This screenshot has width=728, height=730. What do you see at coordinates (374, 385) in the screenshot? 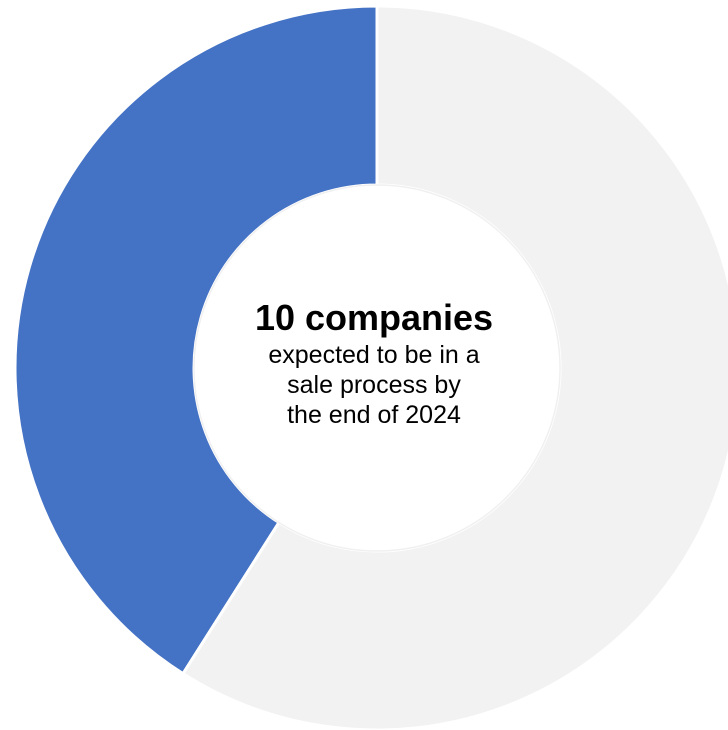
I see `center-line-2: sale process by` at bounding box center [374, 385].